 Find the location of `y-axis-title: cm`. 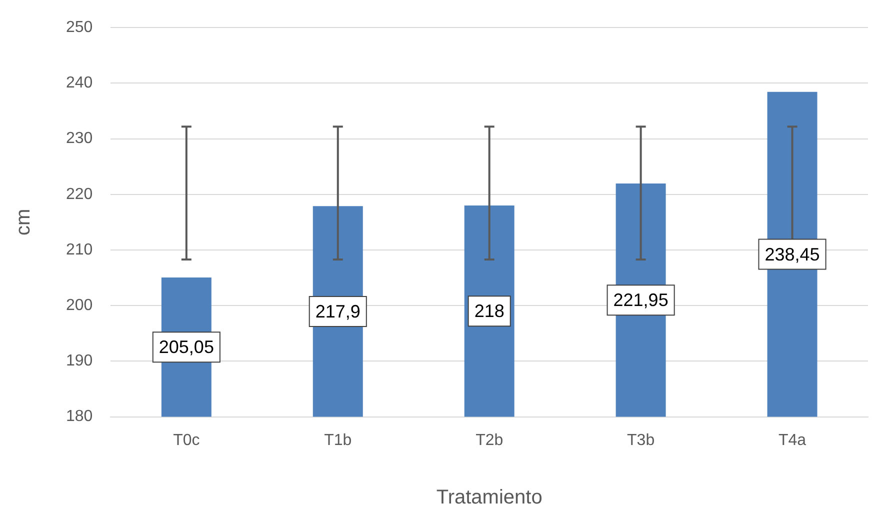

y-axis-title: cm is located at coordinates (23, 222).